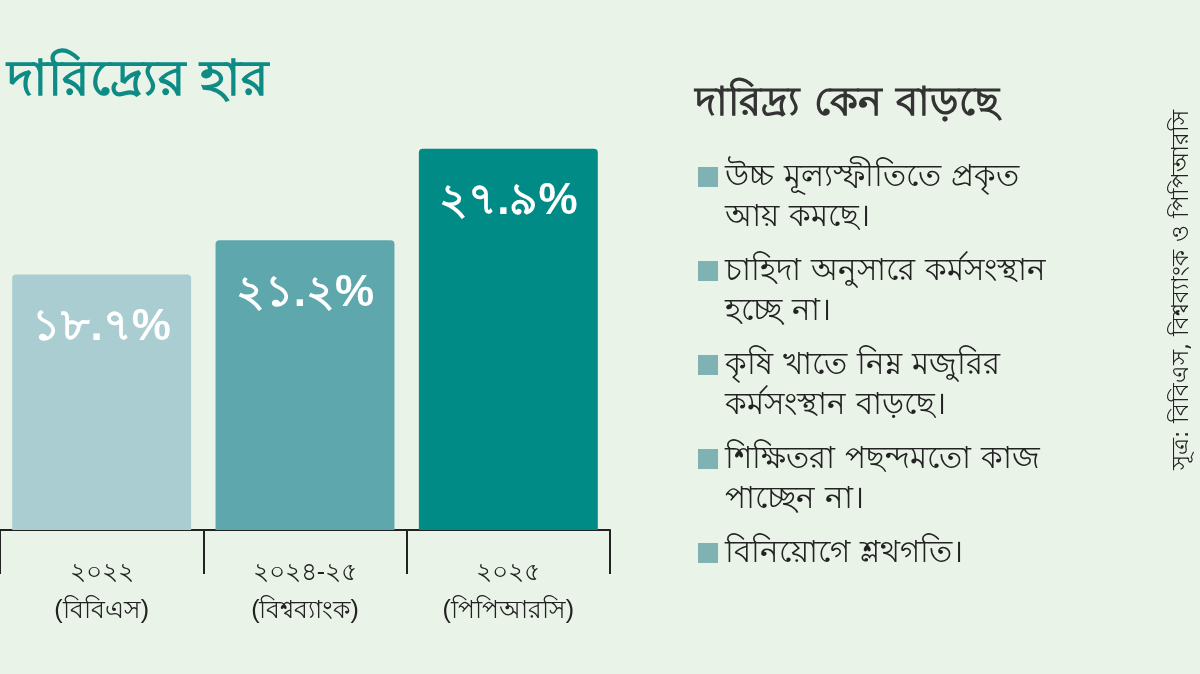 Image resolution: width=1200 pixels, height=674 pixels. I want to click on text: সূত্র: বিবিএস, বিশ্বব্যাংক ও পিপিআরসি, so click(1180, 290).